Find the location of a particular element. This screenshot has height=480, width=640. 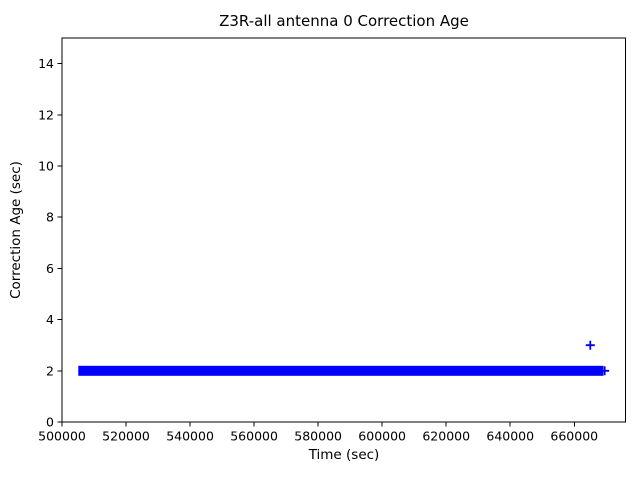

x-tick-label: 540000 is located at coordinates (190, 436).